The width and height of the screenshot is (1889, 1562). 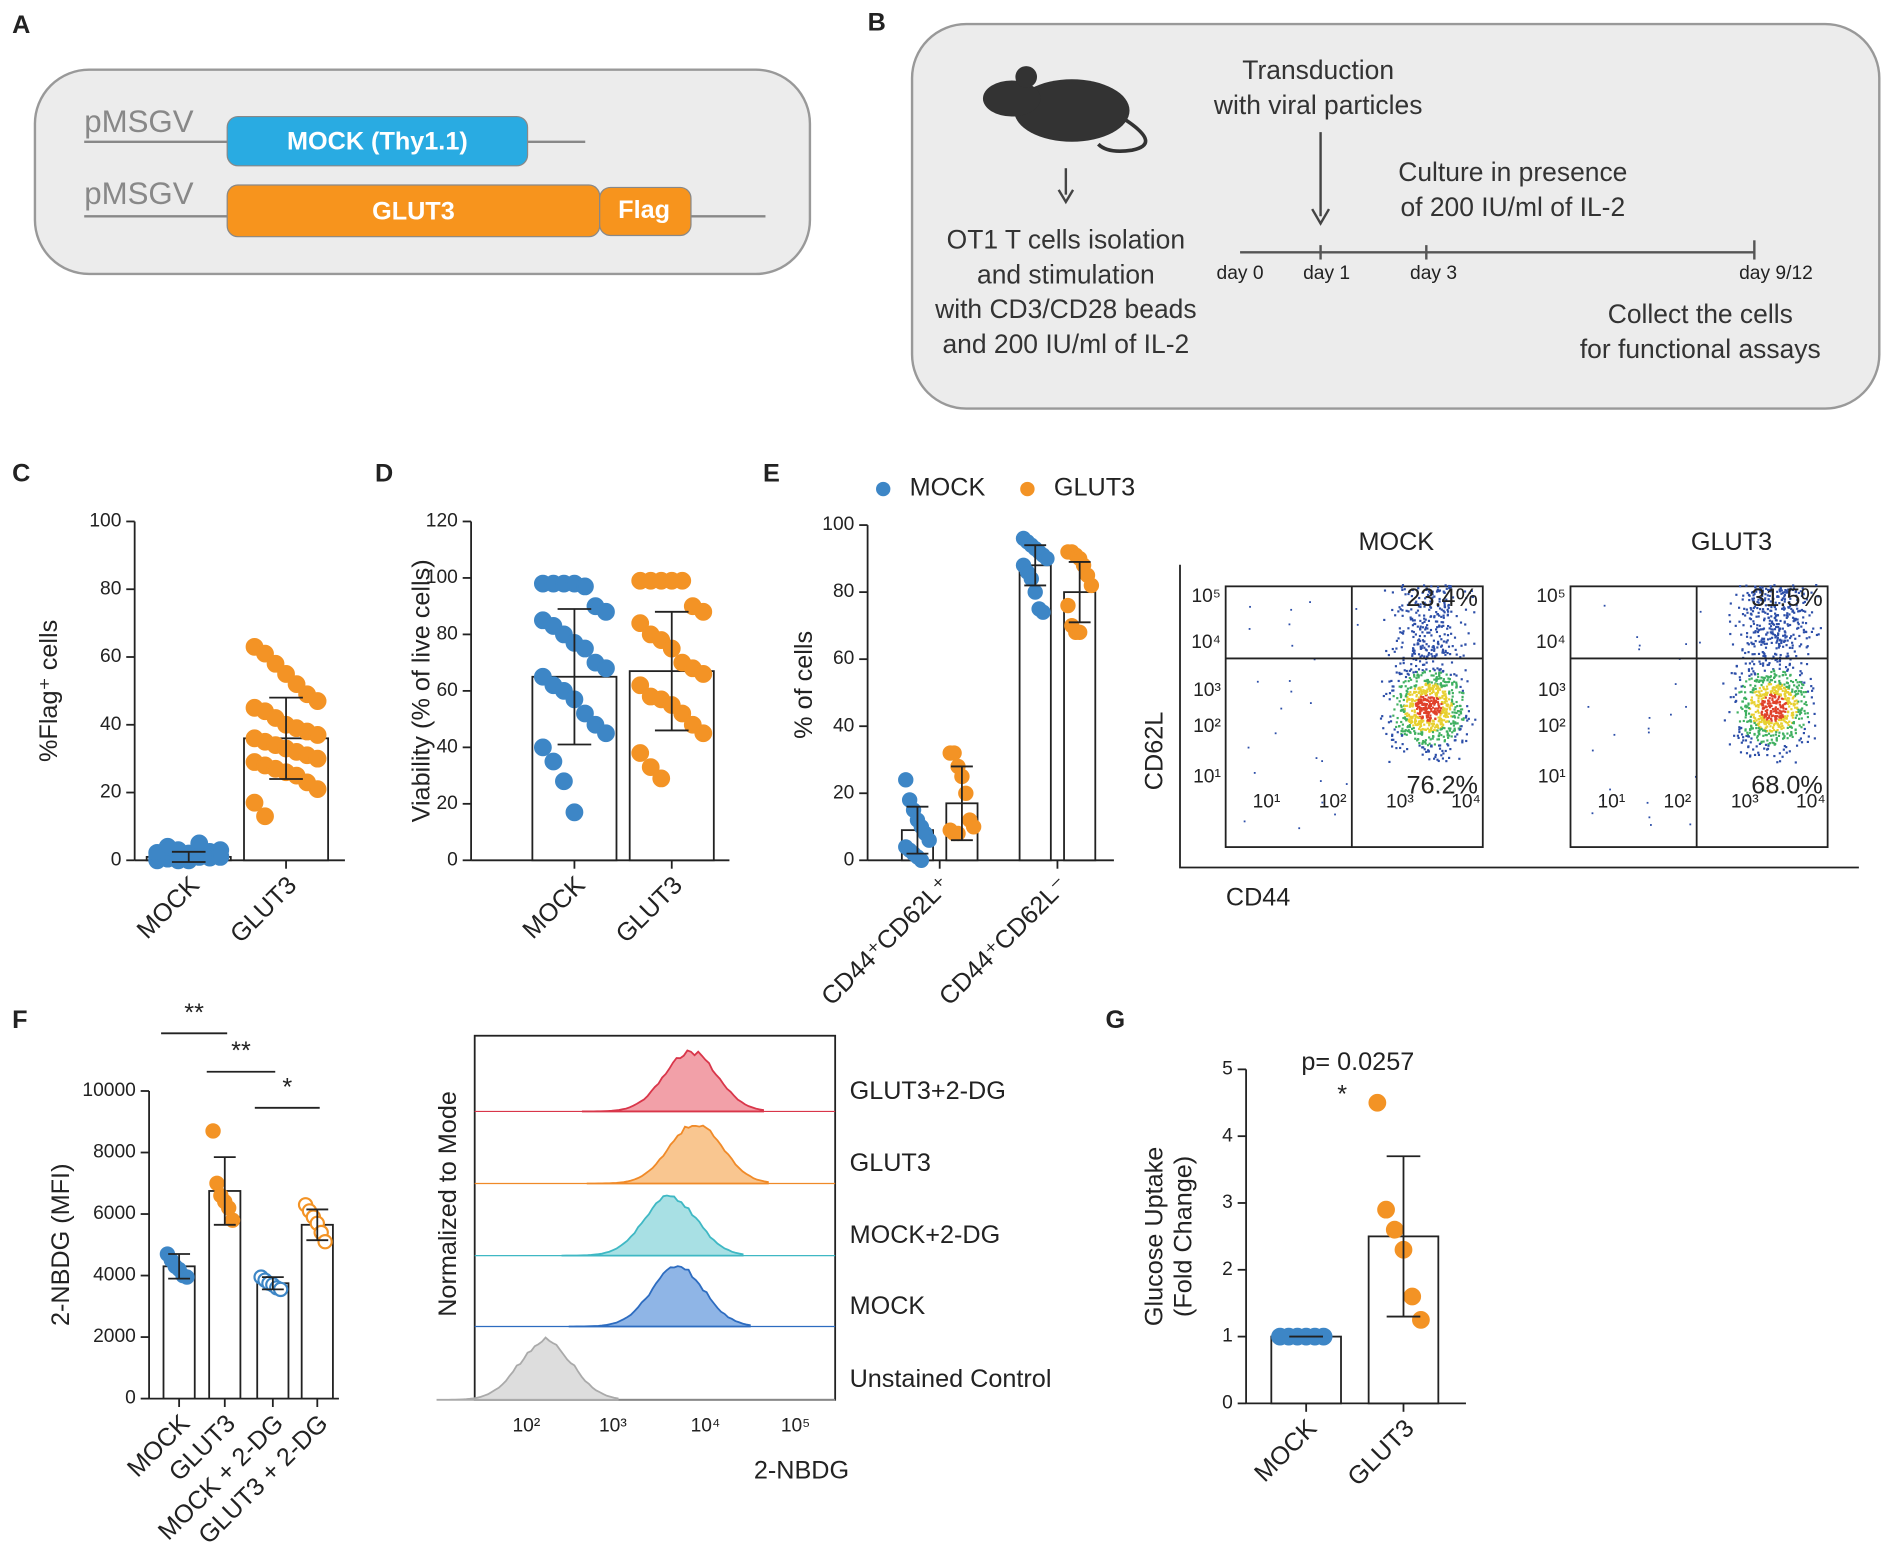 I want to click on y-axis-label: %Flag⁺ cells, so click(x=49, y=691).